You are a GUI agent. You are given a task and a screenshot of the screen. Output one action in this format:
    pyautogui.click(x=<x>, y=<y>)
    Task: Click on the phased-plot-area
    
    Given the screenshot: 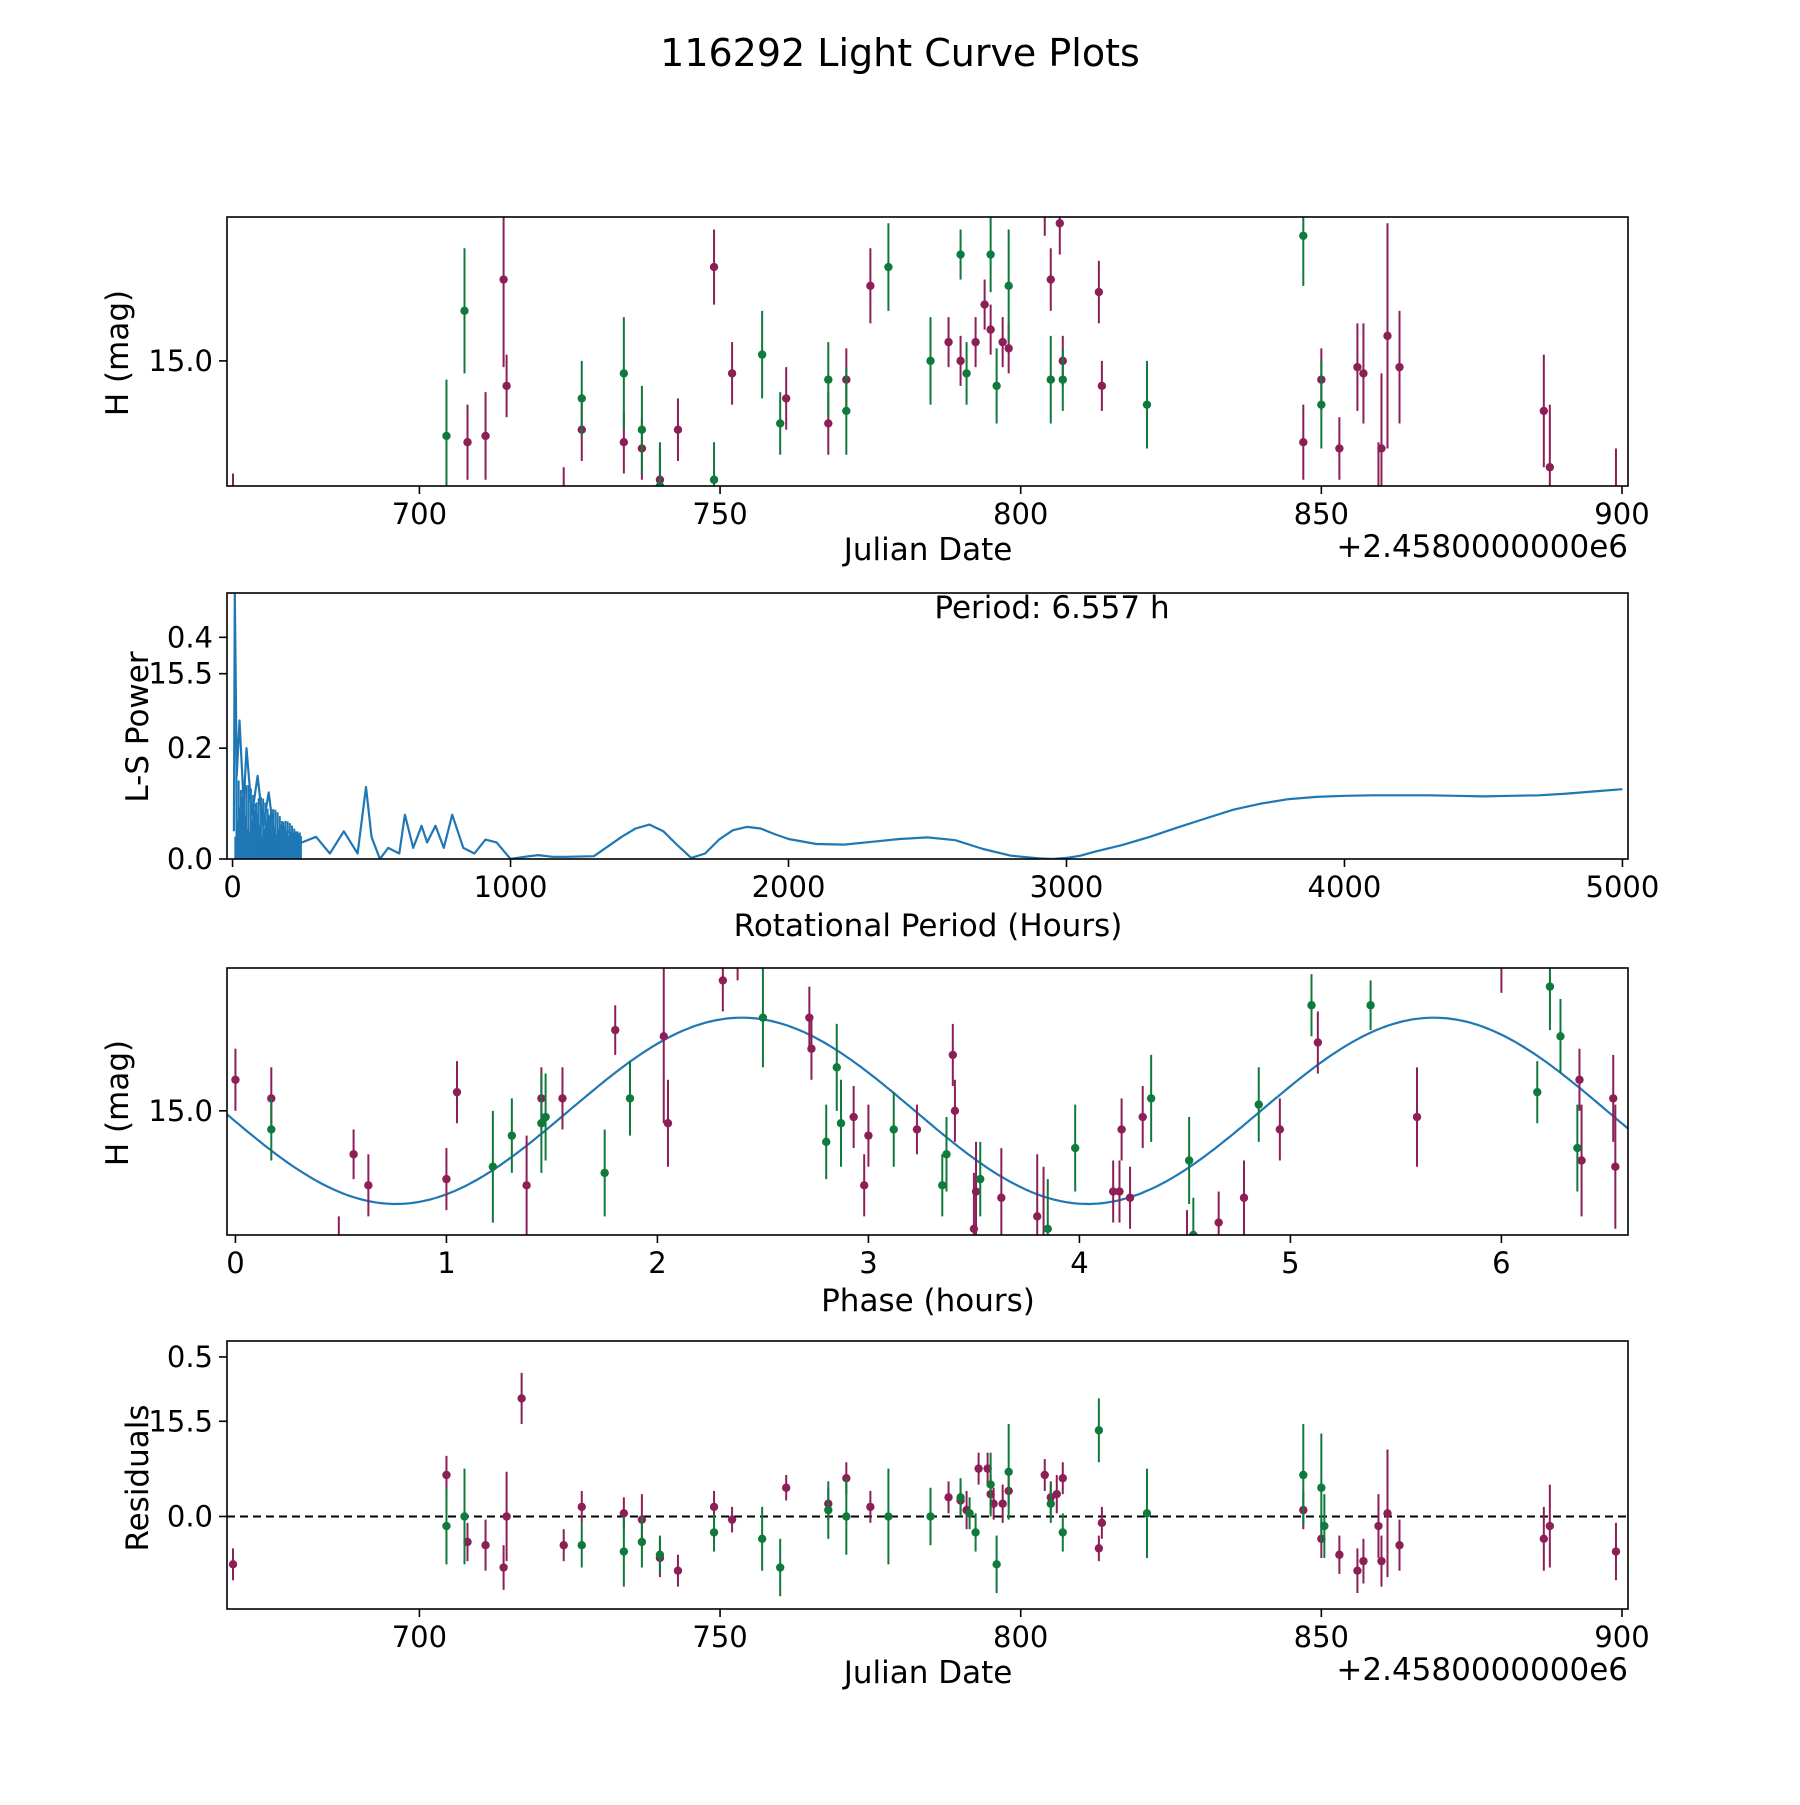 What is the action you would take?
    pyautogui.click(x=927, y=1101)
    